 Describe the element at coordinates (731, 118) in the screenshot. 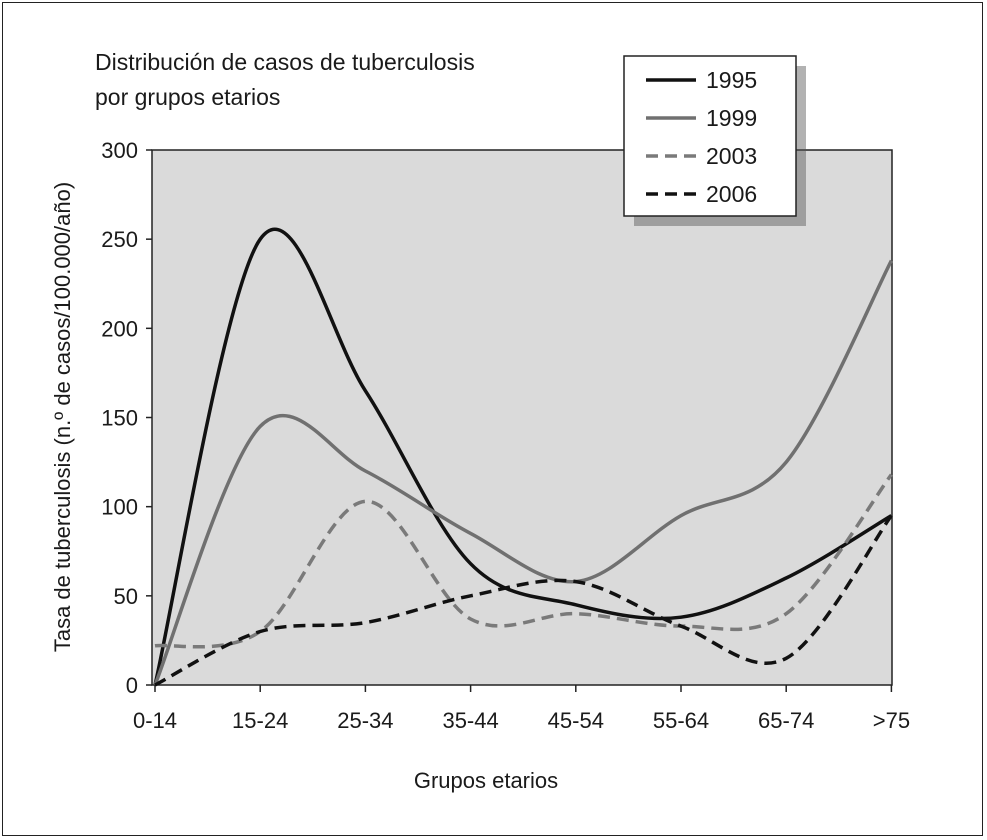

I see `legend-label-1999: 1999` at that location.